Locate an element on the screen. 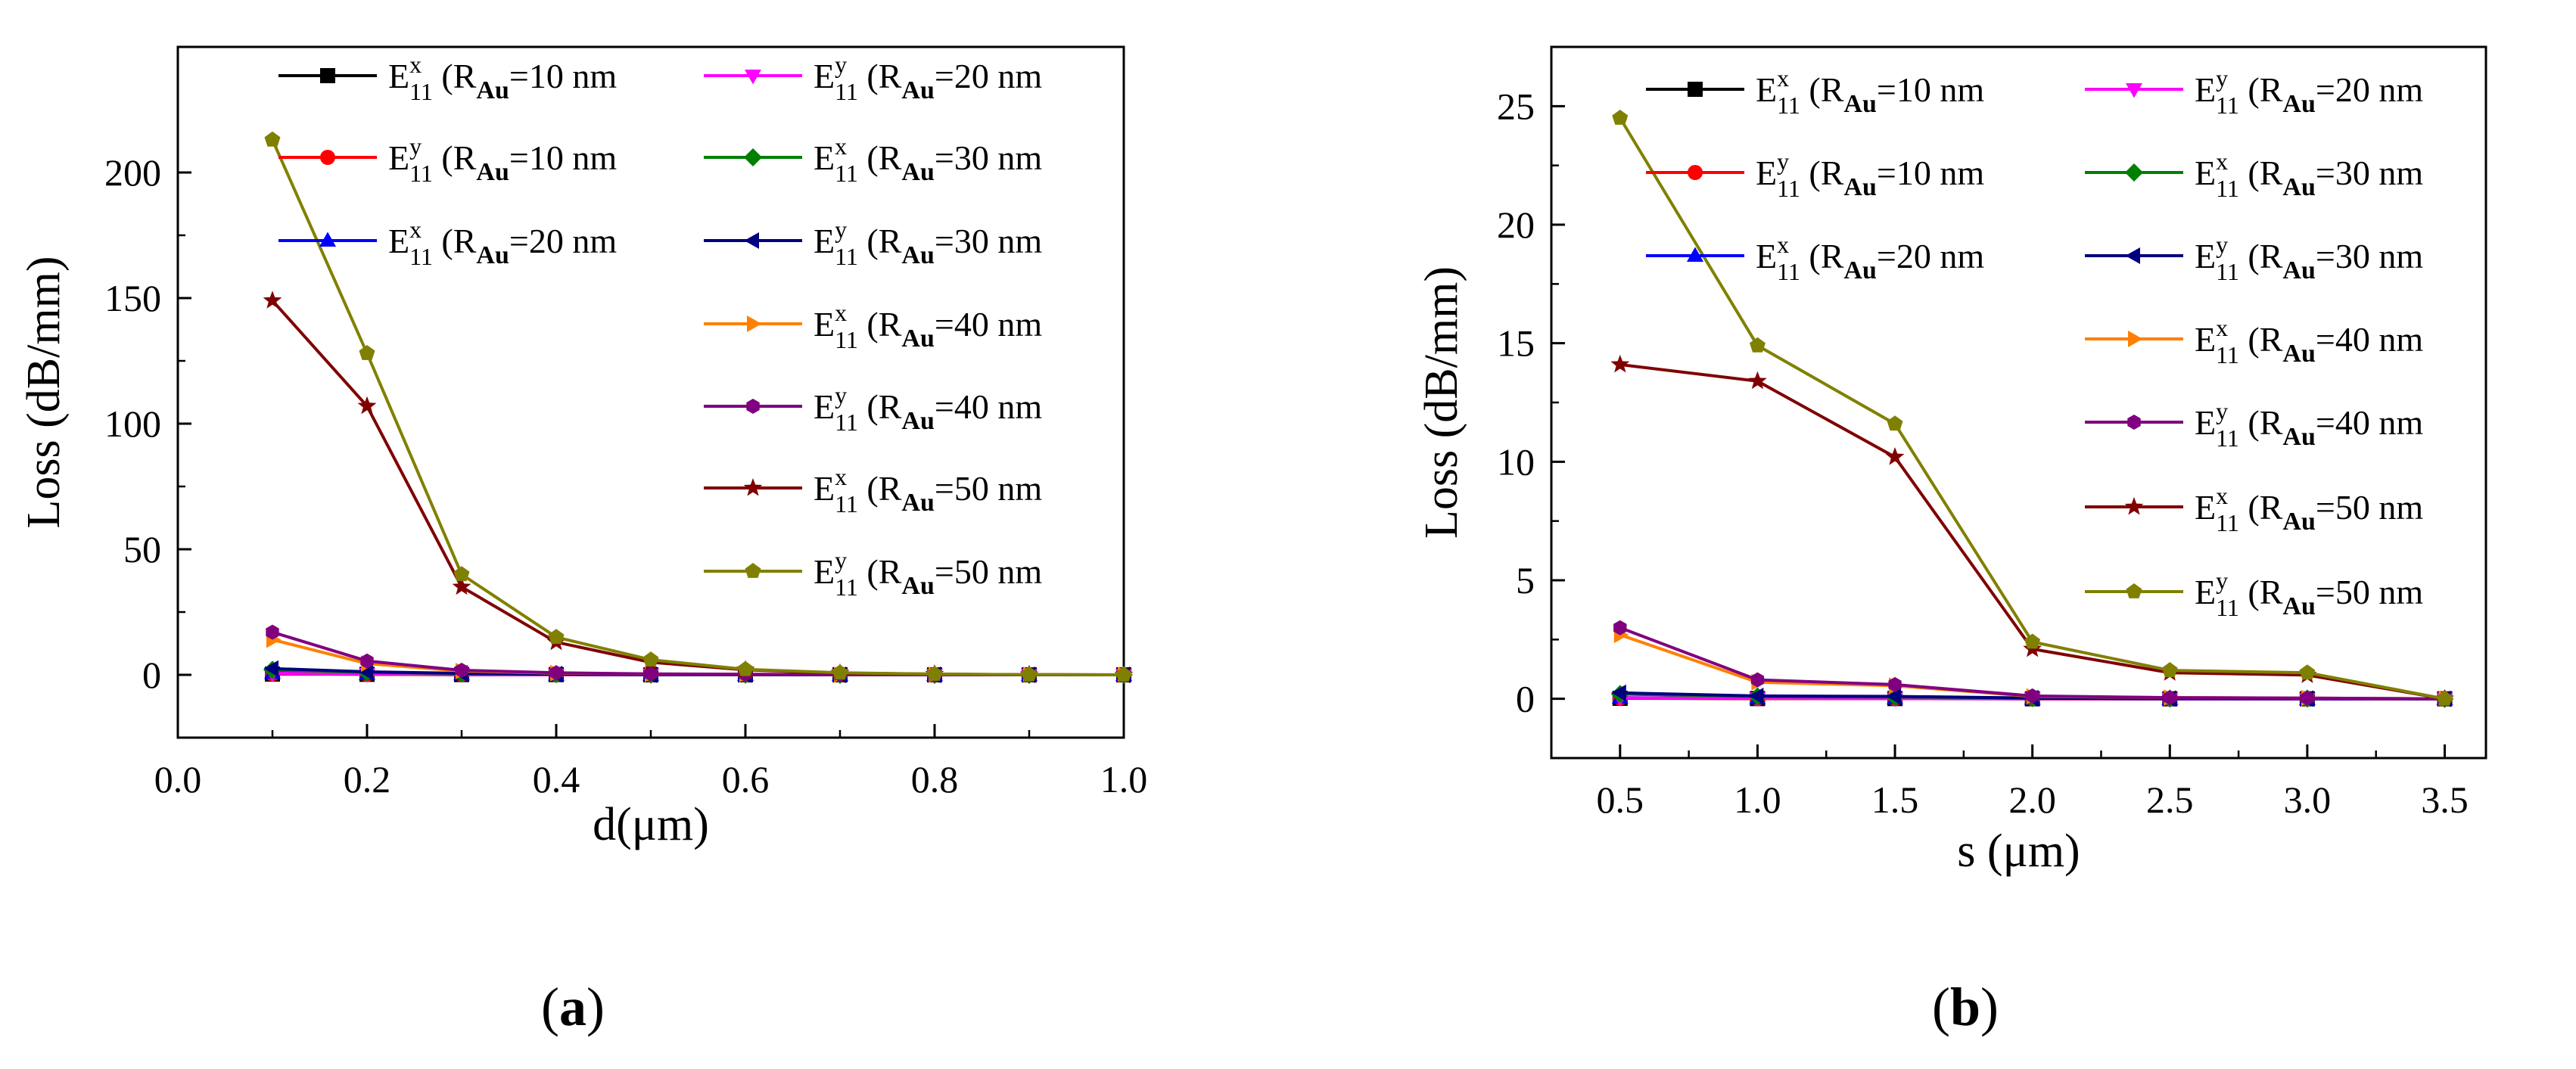 The image size is (2576, 1069). legend-entry: Ex 11 (RAu=50 nm is located at coordinates (2254, 509).